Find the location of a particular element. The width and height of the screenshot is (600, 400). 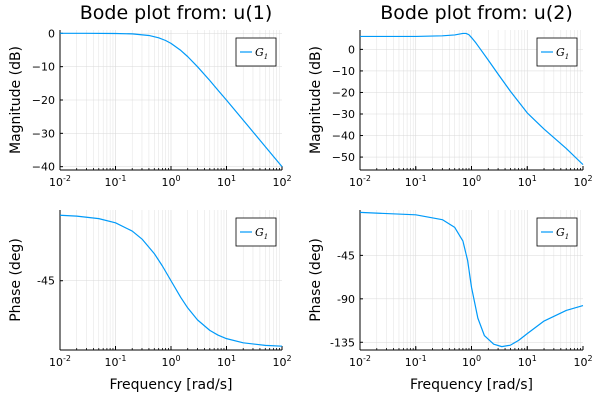

y-tick-label: -90 is located at coordinates (346, 299).